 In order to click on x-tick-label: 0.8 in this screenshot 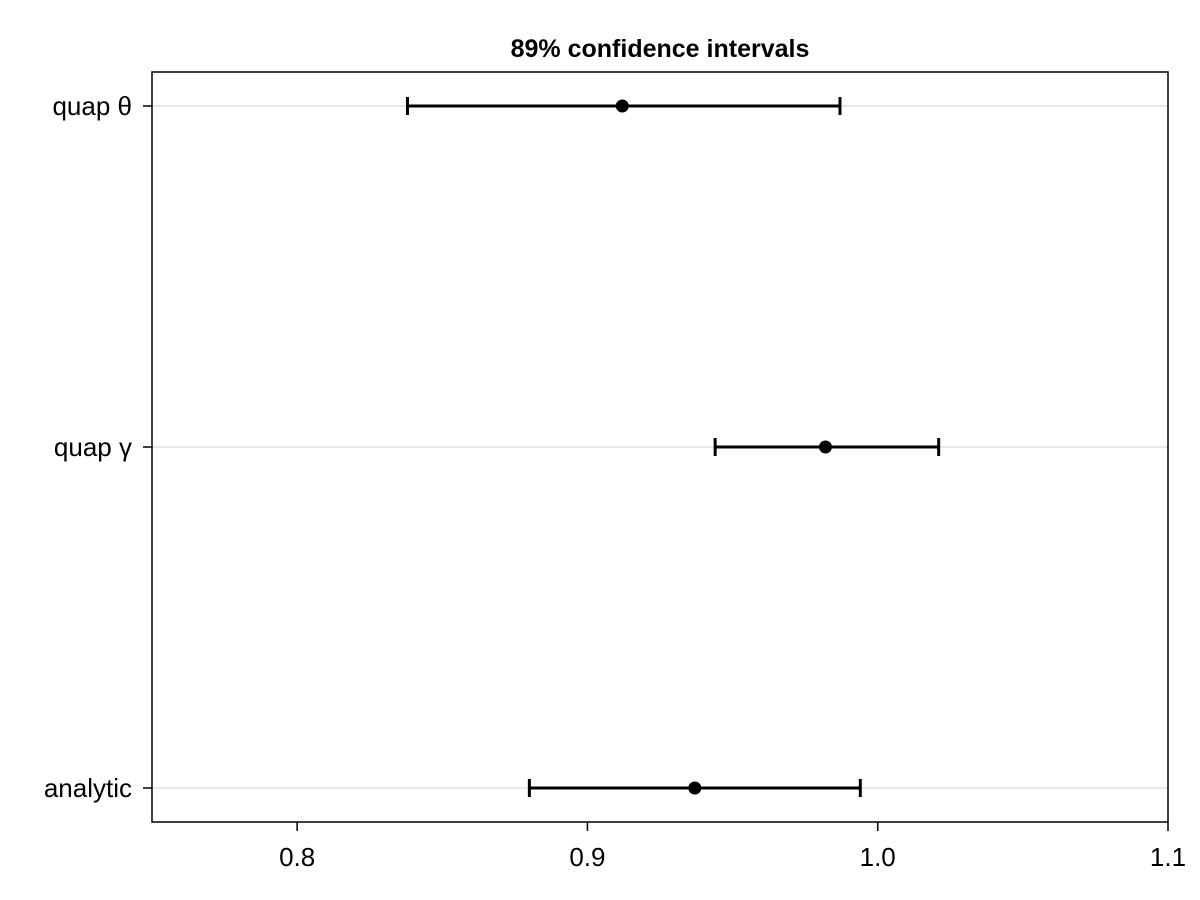, I will do `click(297, 857)`.